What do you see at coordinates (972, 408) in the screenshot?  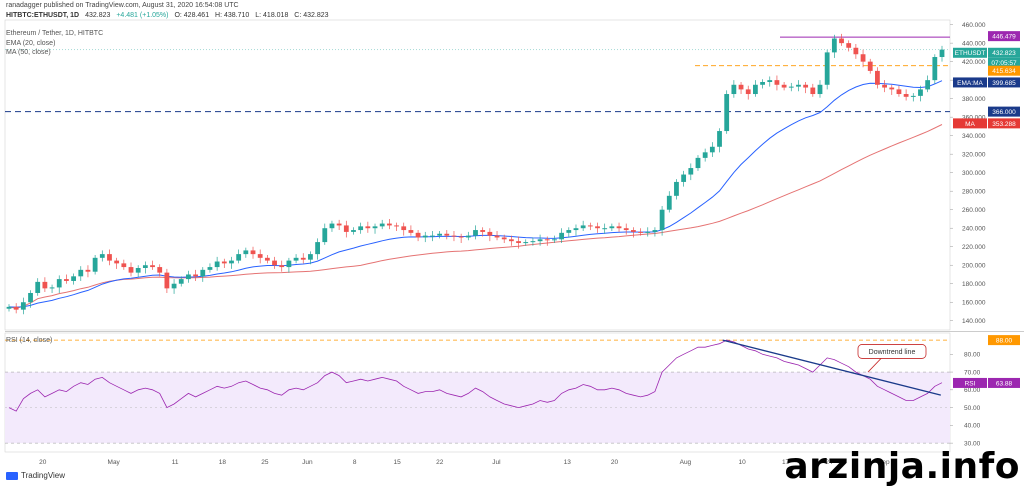 I see `rsi-tick-label: 50.00` at bounding box center [972, 408].